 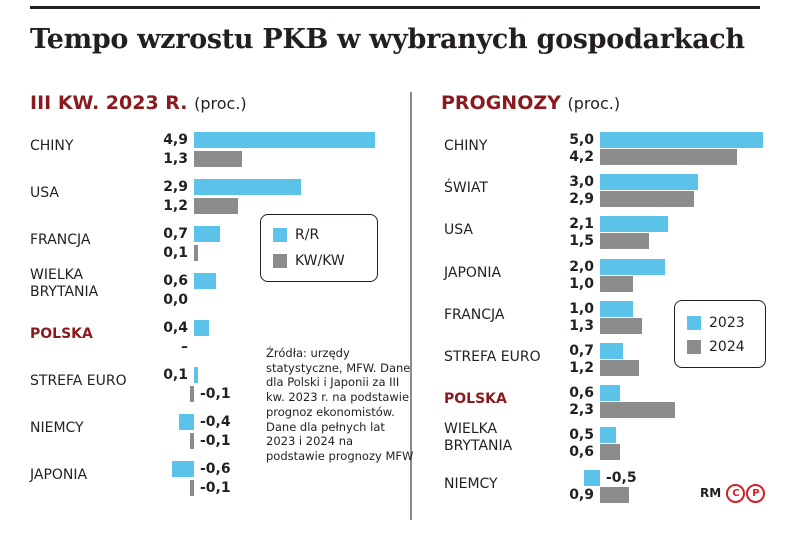 What do you see at coordinates (581, 224) in the screenshot?
I see `value-label: 2,1` at bounding box center [581, 224].